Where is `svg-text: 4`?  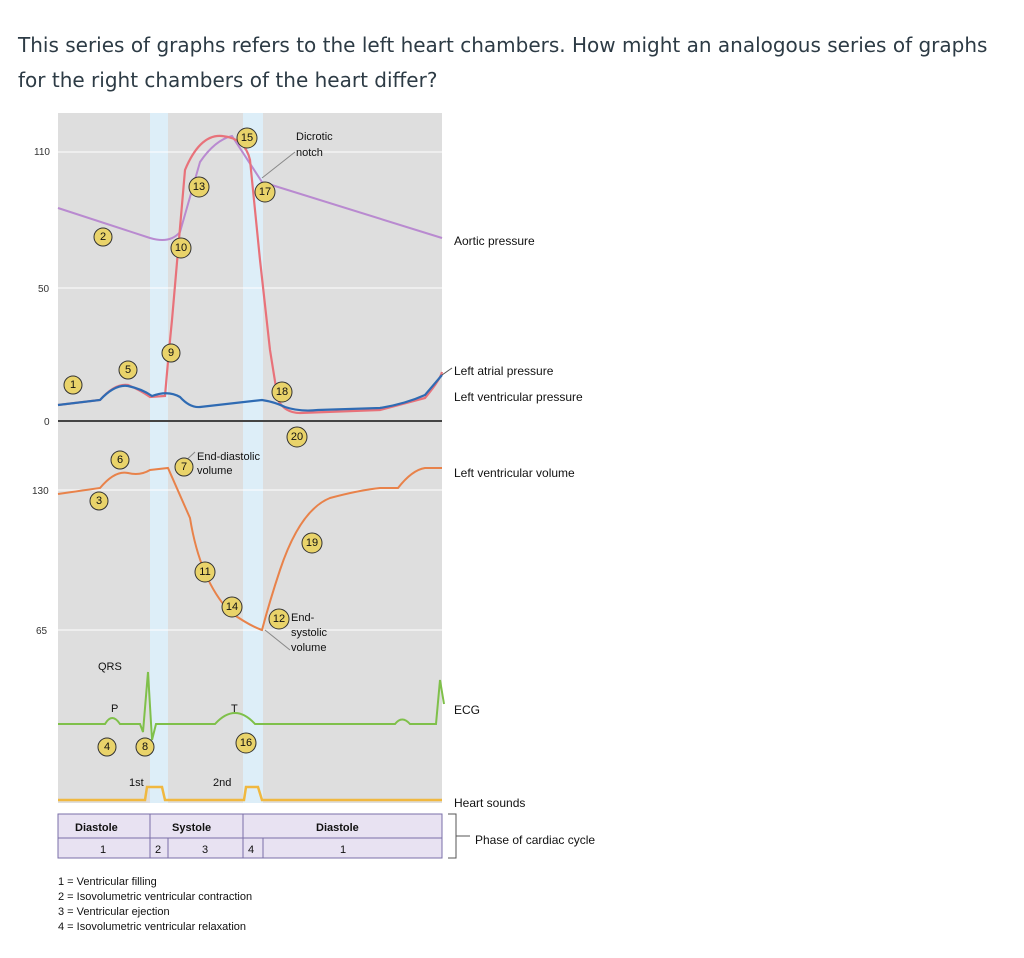
svg-text: 4 is located at coordinates (107, 747).